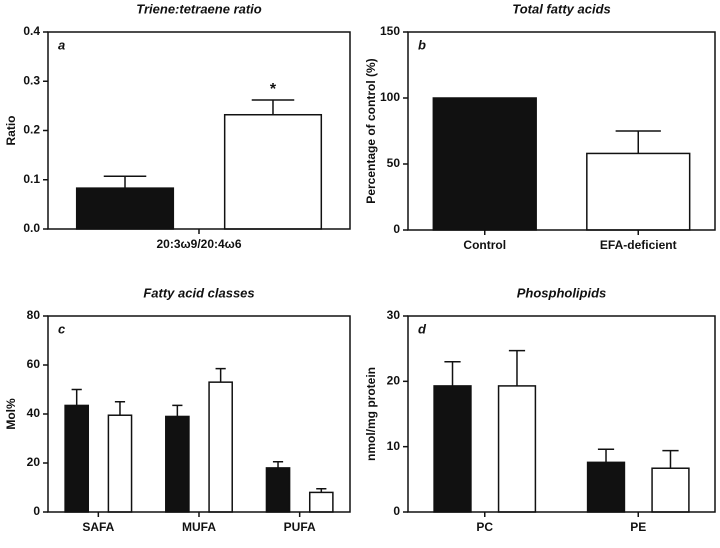 This screenshot has height=548, width=720. What do you see at coordinates (34, 315) in the screenshot?
I see `y-tick-label: 80` at bounding box center [34, 315].